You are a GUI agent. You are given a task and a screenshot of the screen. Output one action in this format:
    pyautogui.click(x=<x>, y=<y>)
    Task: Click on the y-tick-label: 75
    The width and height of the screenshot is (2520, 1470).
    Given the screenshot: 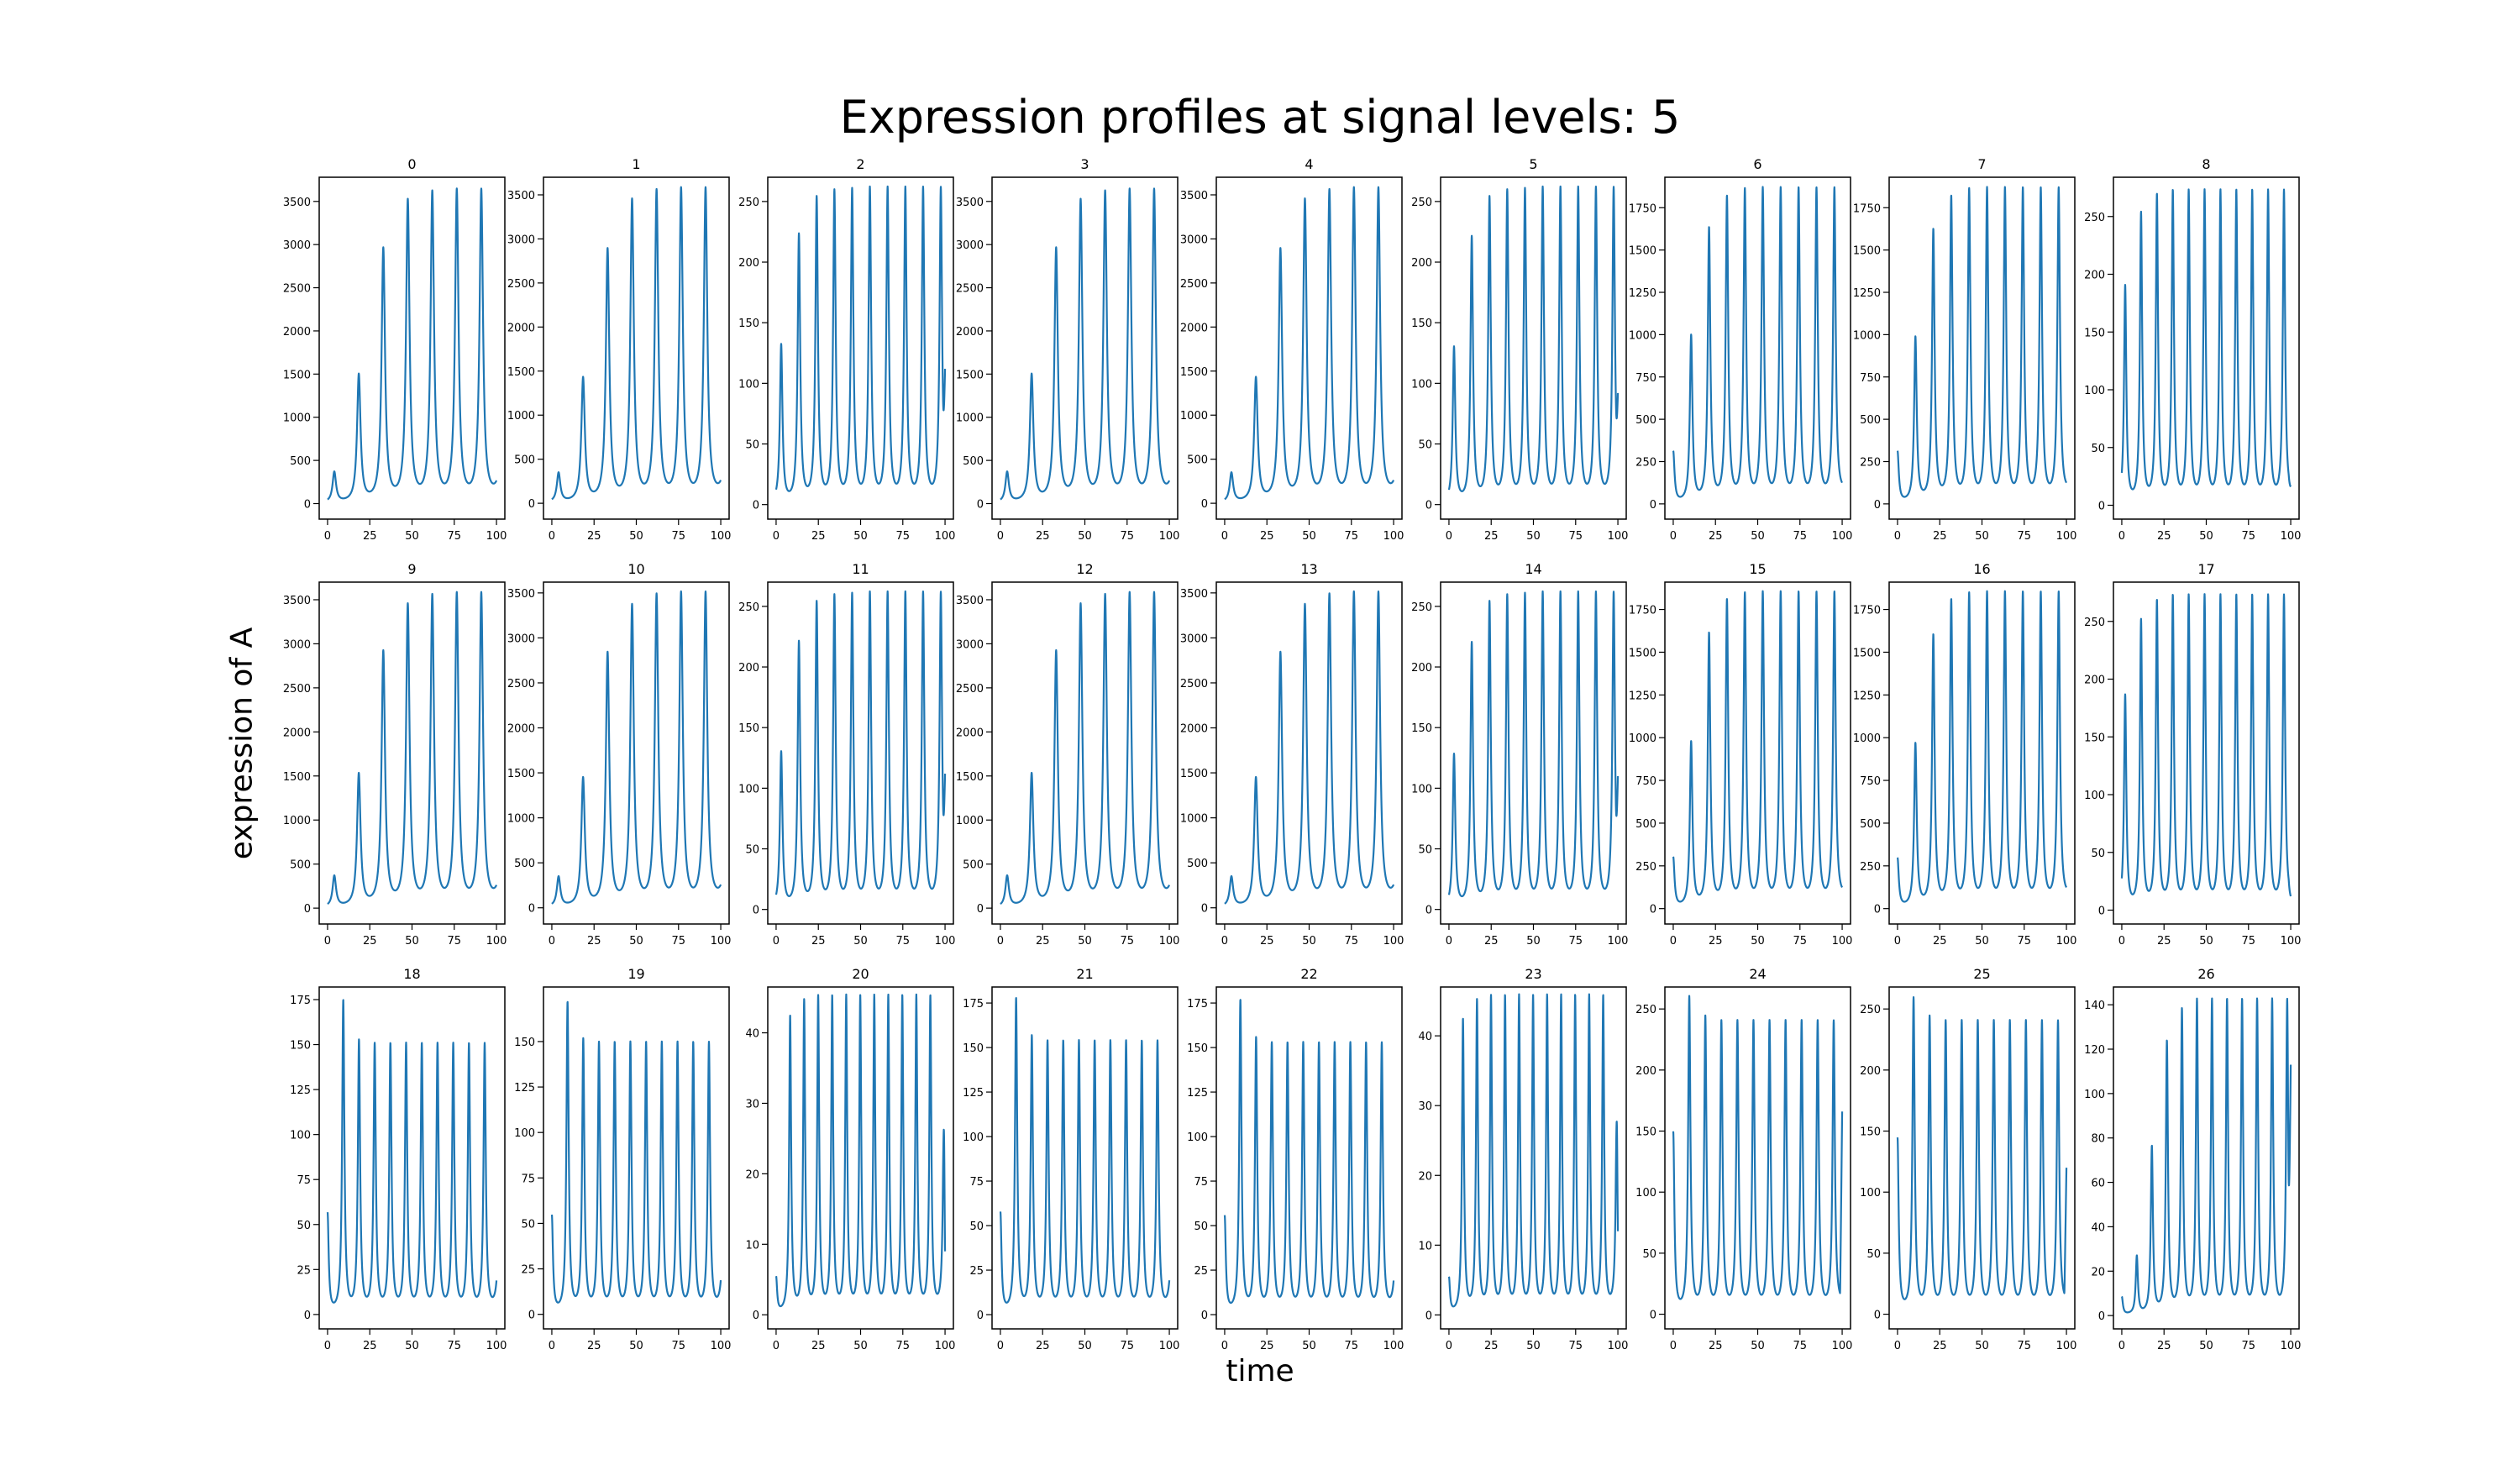 What is the action you would take?
    pyautogui.click(x=528, y=1179)
    